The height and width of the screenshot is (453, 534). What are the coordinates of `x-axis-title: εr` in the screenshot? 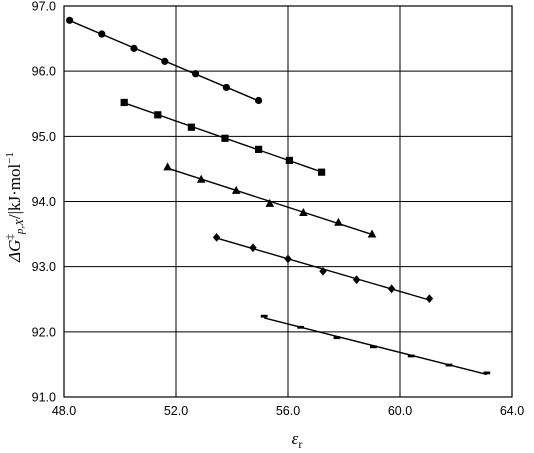 It's located at (297, 440).